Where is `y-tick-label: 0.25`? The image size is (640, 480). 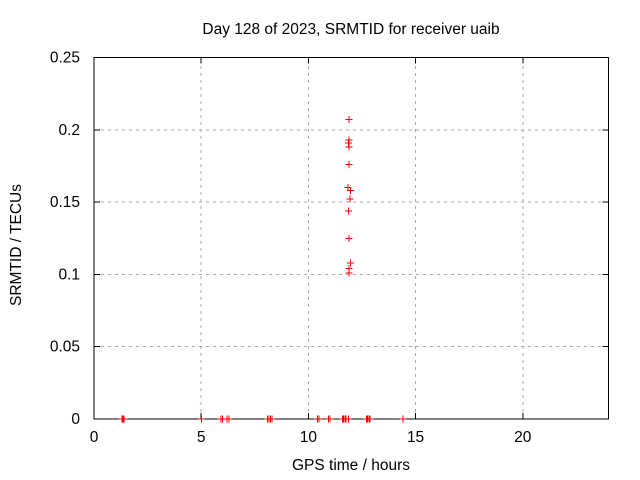 y-tick-label: 0.25 is located at coordinates (65, 58).